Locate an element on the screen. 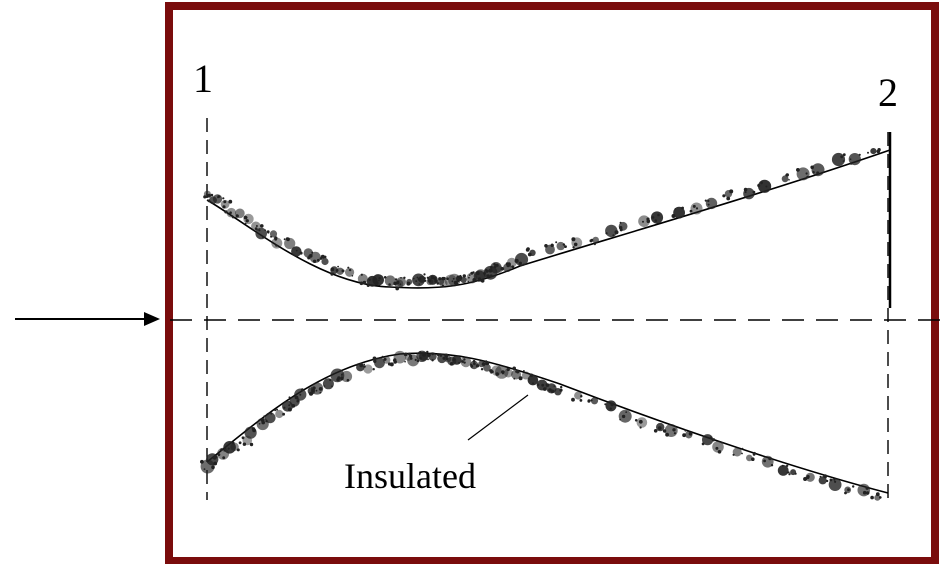 The image size is (941, 564). flow-arrow is located at coordinates (87, 319).